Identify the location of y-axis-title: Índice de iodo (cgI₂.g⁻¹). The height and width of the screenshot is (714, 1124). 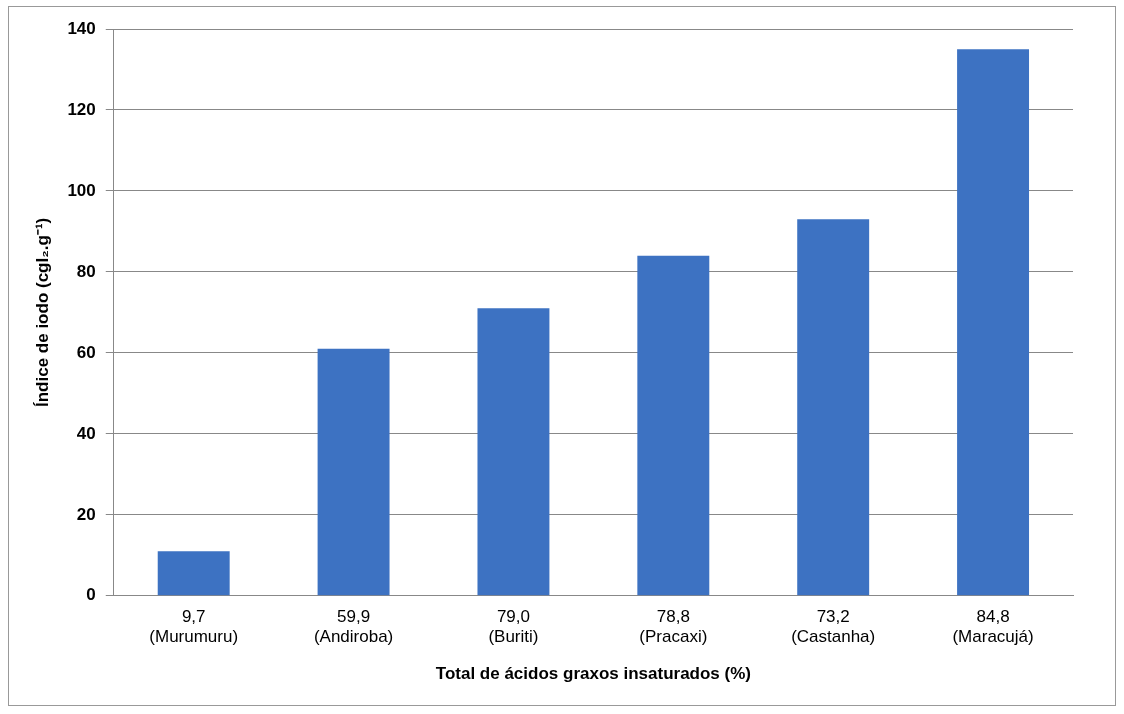
(42, 312).